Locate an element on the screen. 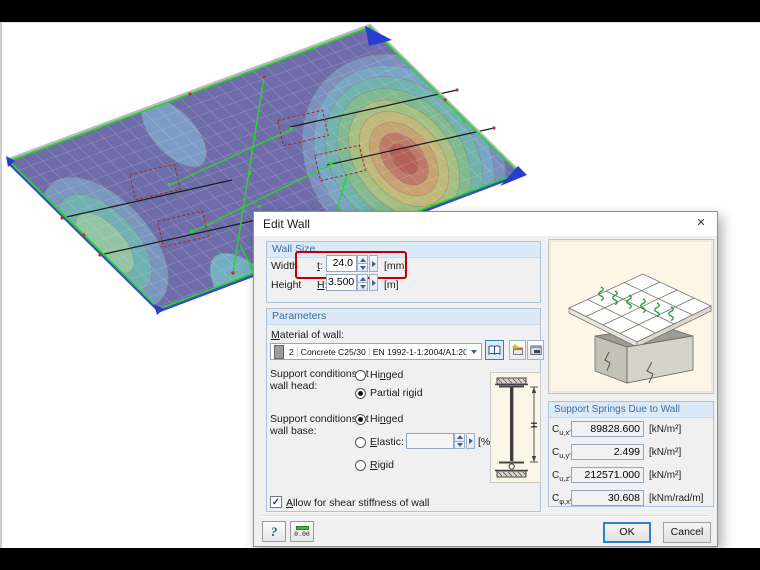 The width and height of the screenshot is (760, 570). width-spin-down-button is located at coordinates (362, 268).